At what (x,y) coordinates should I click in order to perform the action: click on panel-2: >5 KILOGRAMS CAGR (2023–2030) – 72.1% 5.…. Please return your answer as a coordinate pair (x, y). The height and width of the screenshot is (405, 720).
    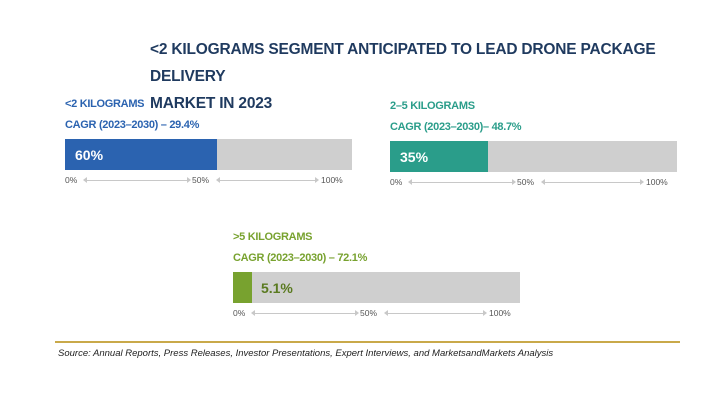
    Looking at the image, I should click on (376, 276).